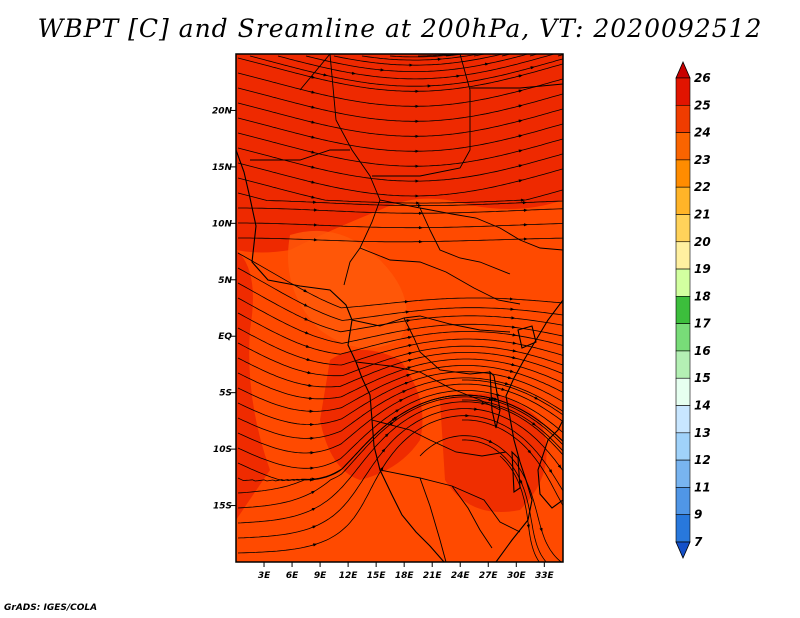 This screenshot has height=618, width=800. Describe the element at coordinates (702, 187) in the screenshot. I see `colorbar-label: 22` at that location.